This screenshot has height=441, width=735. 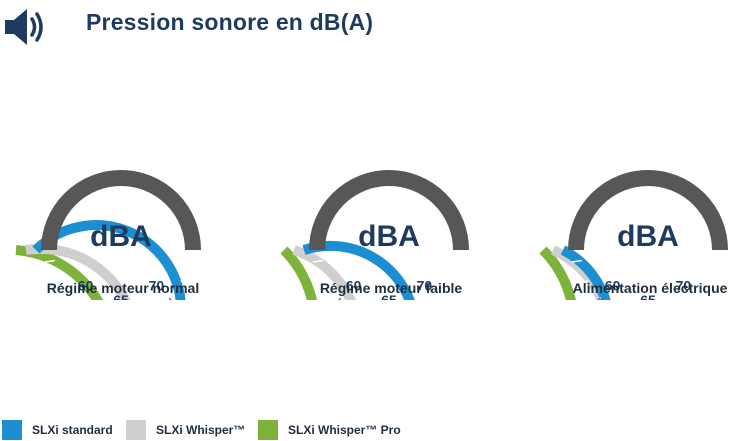 What do you see at coordinates (157, 285) in the screenshot?
I see `gauge-0-tick-label: 70` at bounding box center [157, 285].